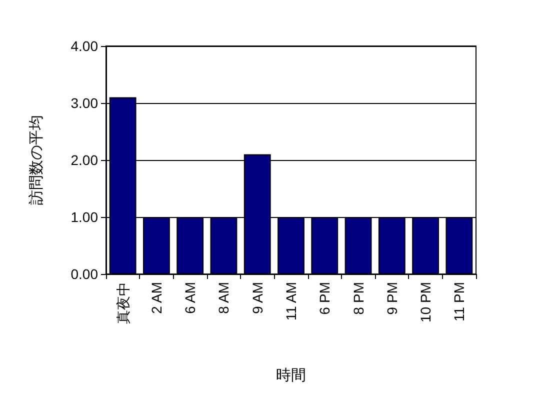  I want to click on y-tick-label: 2.00, so click(84, 160).